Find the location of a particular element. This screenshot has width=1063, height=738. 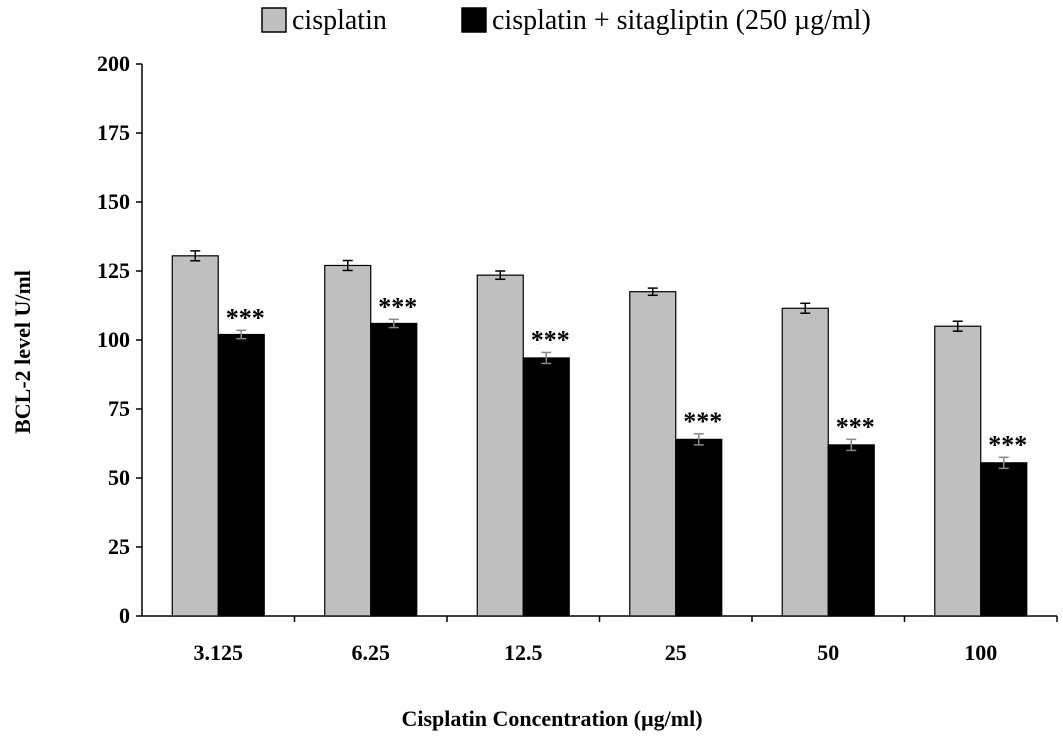

y-tick-label: 200 is located at coordinates (113, 63).